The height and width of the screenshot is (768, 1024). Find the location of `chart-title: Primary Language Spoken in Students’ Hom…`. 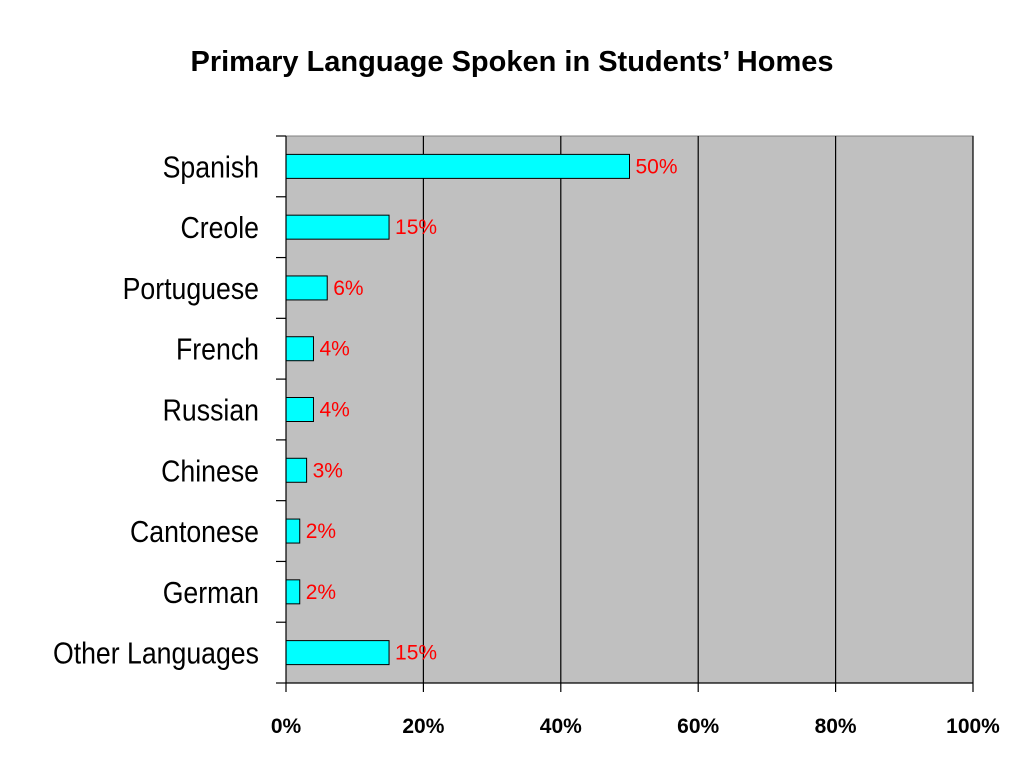

chart-title: Primary Language Spoken in Students’ Hom… is located at coordinates (512, 62).